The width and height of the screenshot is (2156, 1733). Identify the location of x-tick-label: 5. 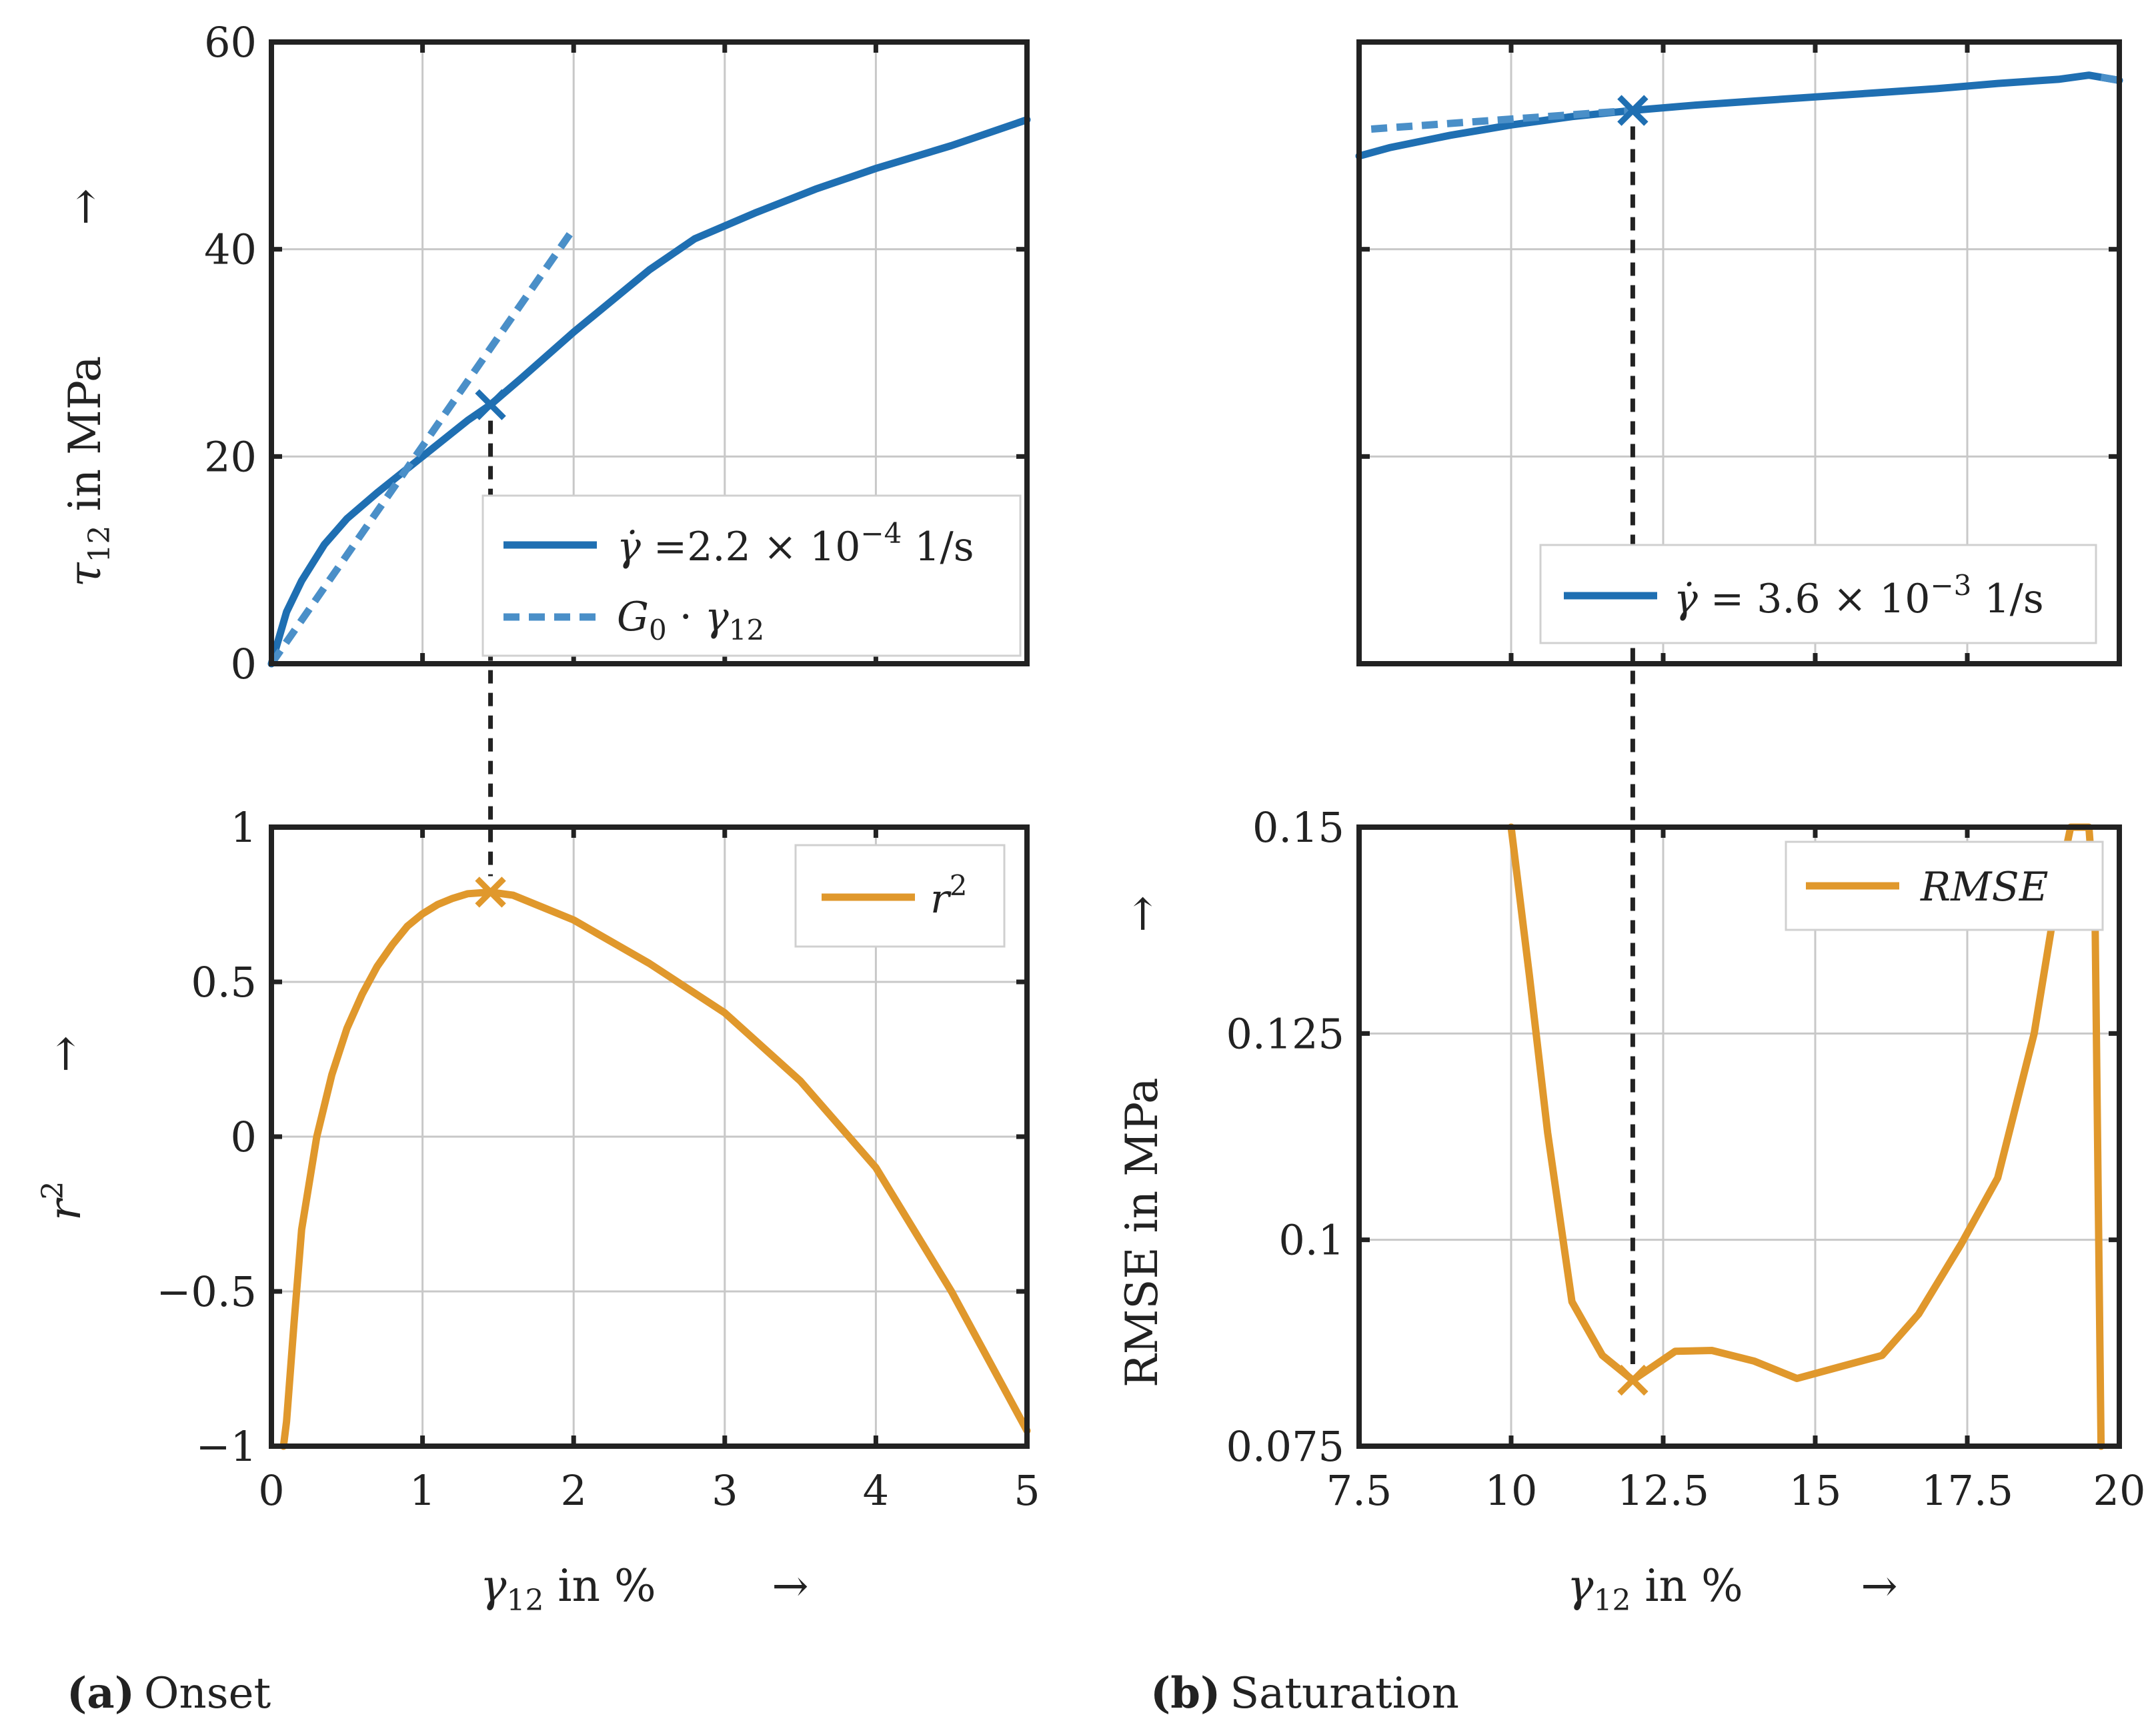
(1027, 1490).